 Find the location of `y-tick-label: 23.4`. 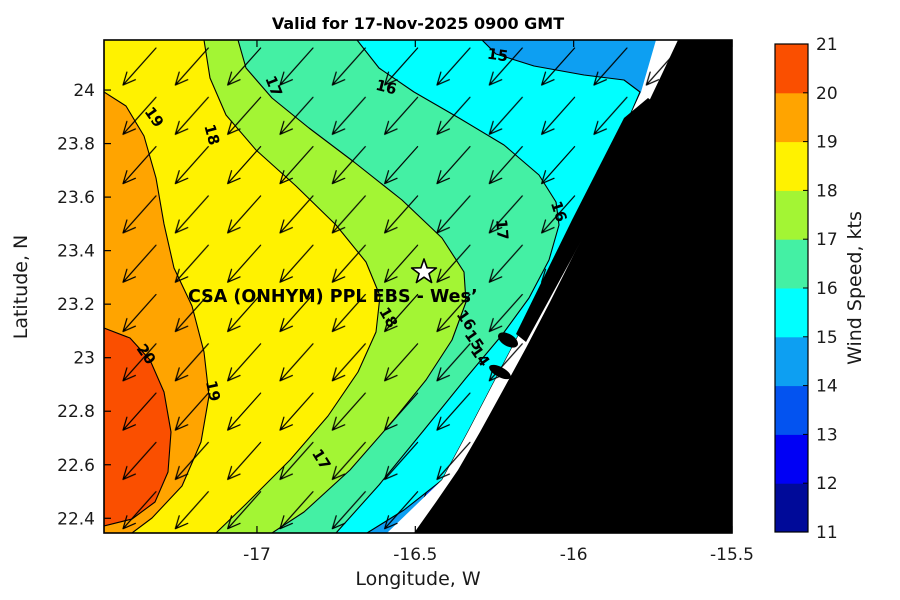

y-tick-label: 23.4 is located at coordinates (76, 252).